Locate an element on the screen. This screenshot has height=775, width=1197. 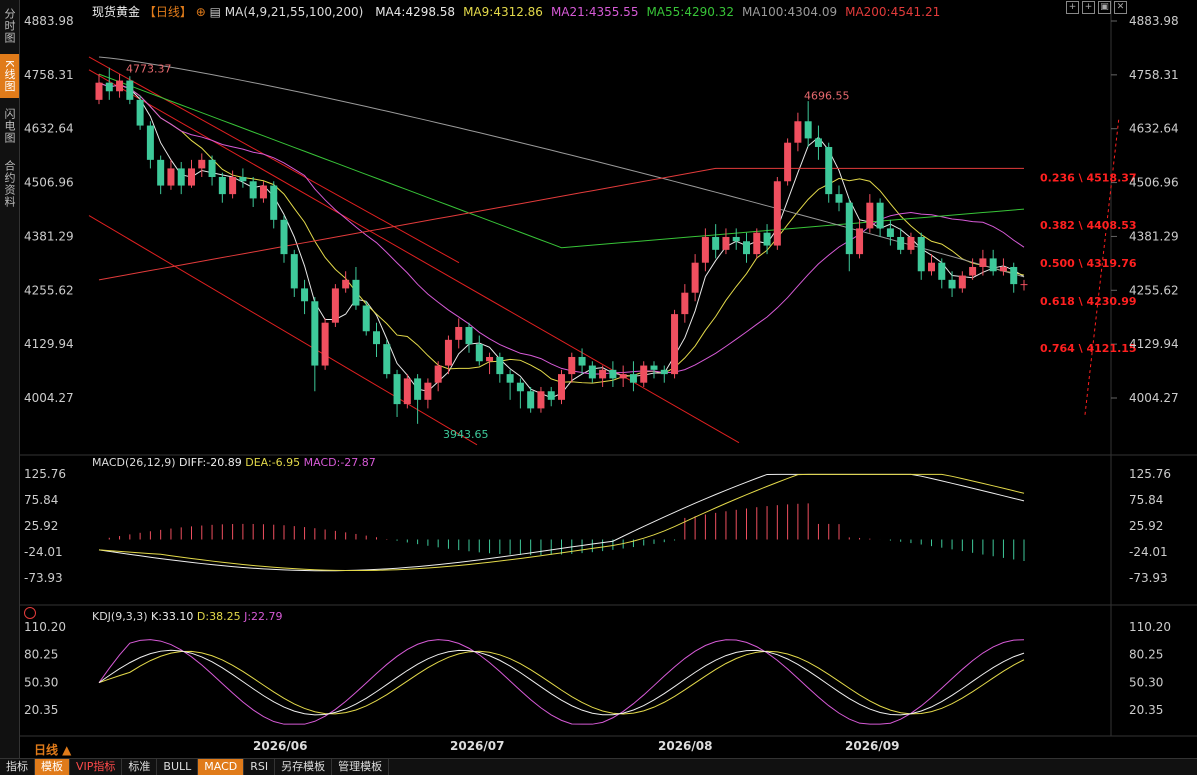
kdj-d-line is located at coordinates (561, 682).